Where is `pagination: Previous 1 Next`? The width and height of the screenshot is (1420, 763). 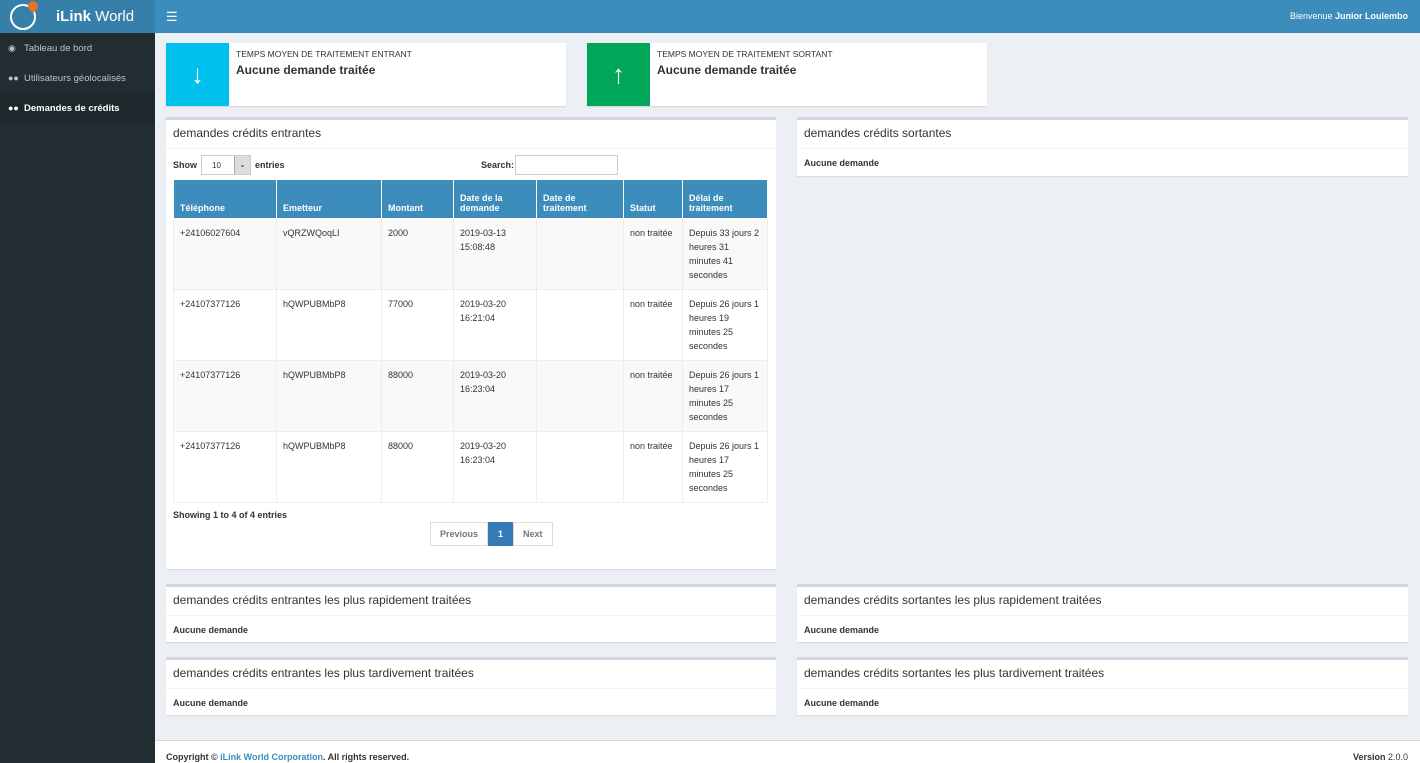
pagination: Previous 1 Next is located at coordinates (491, 534).